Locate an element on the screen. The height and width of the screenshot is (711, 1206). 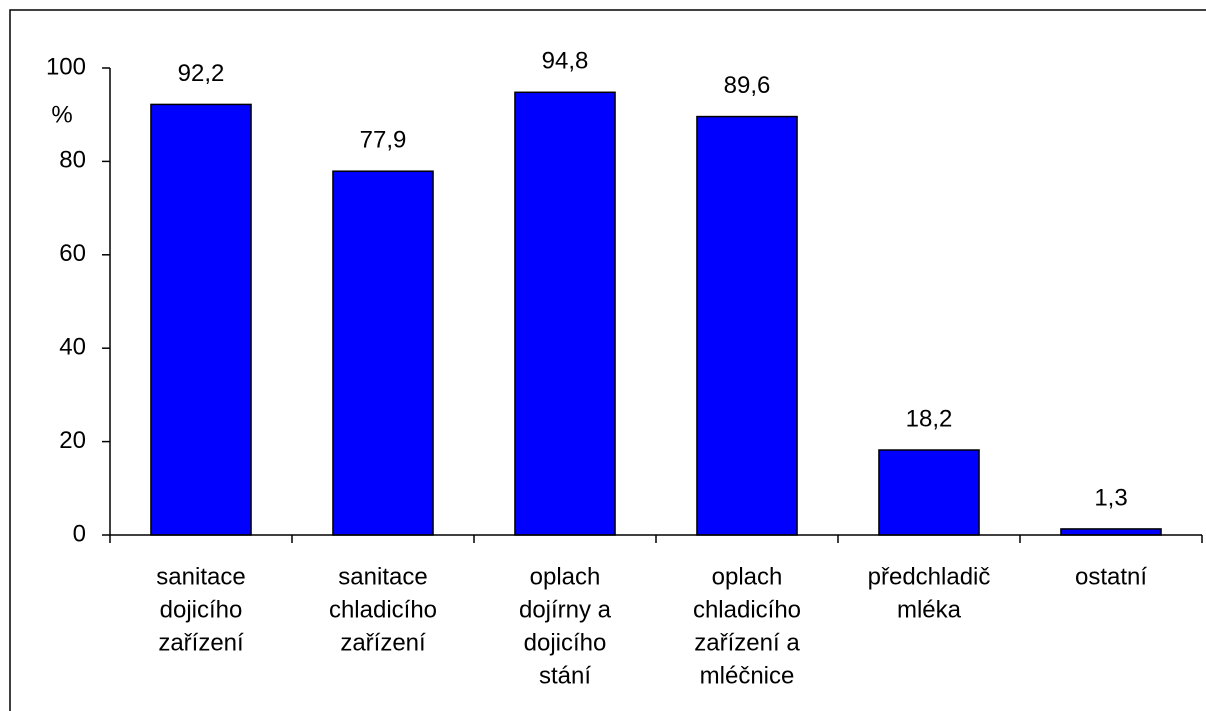
y-tick-label: 0 is located at coordinates (79, 533).